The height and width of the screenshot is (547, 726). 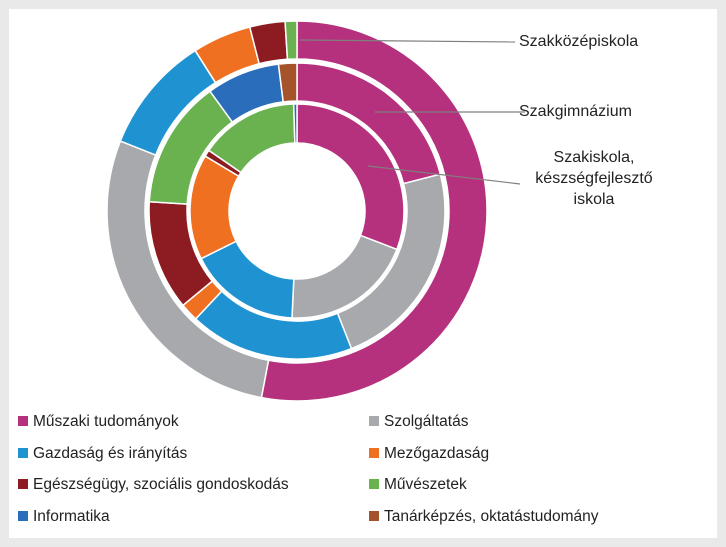 What do you see at coordinates (437, 453) in the screenshot?
I see `legend-label: Mezőgazdaság` at bounding box center [437, 453].